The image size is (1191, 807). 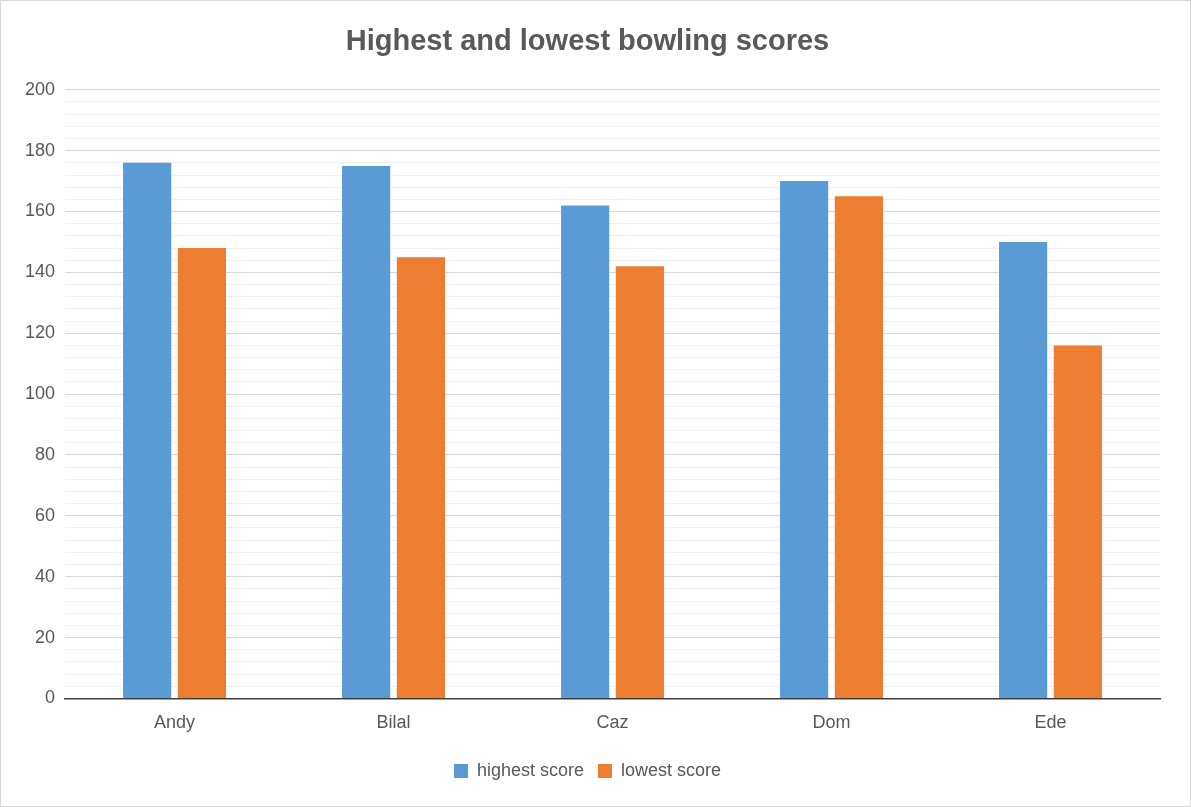 What do you see at coordinates (45, 575) in the screenshot?
I see `y-tick-label: 40` at bounding box center [45, 575].